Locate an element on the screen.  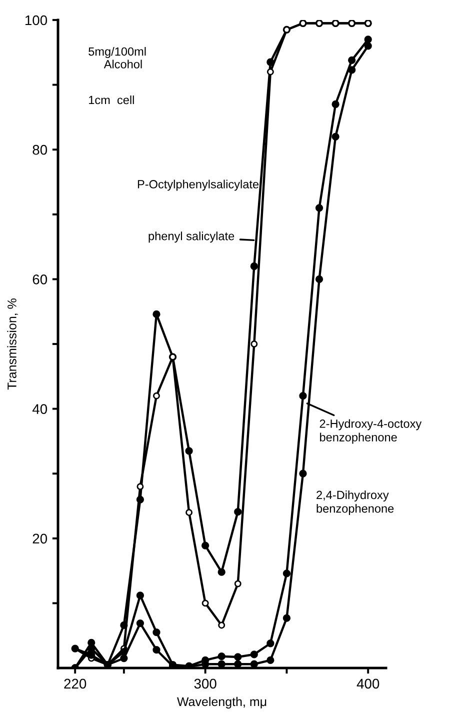
x-tick-label: 400 is located at coordinates (368, 683).